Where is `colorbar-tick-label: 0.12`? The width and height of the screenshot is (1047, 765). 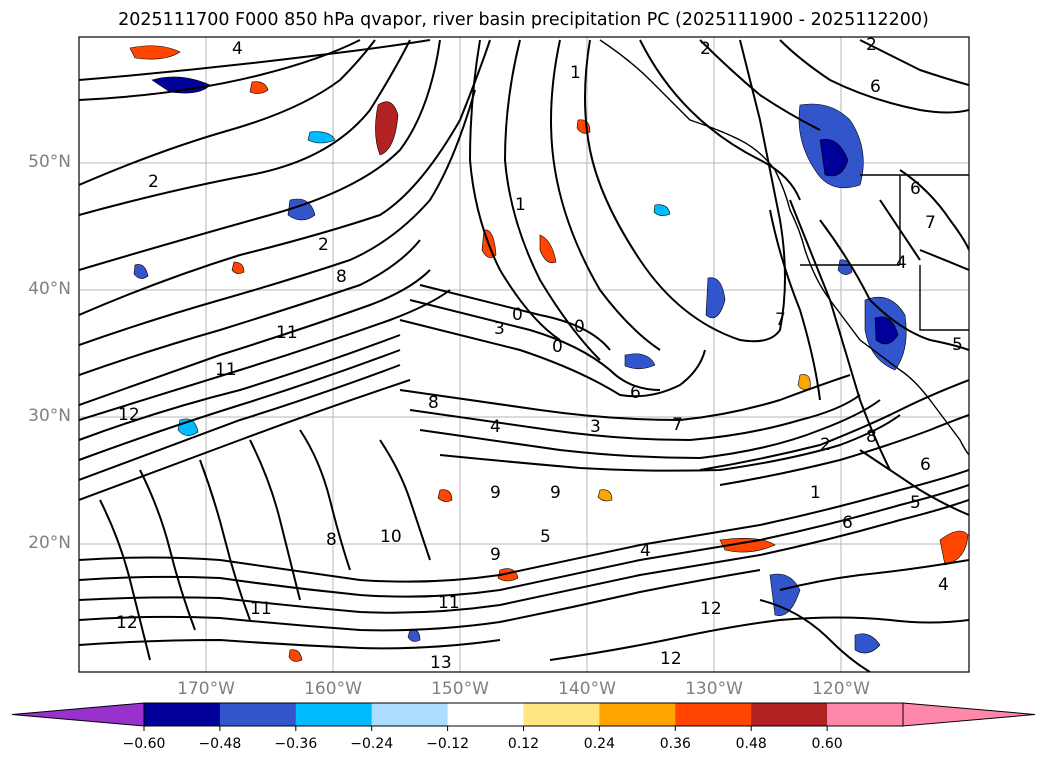 colorbar-tick-label: 0.12 is located at coordinates (523, 744).